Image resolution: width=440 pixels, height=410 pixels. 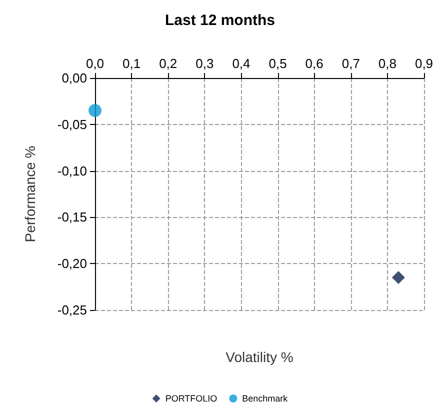 What do you see at coordinates (72, 217) in the screenshot?
I see `y-tick-label: -0,15` at bounding box center [72, 217].